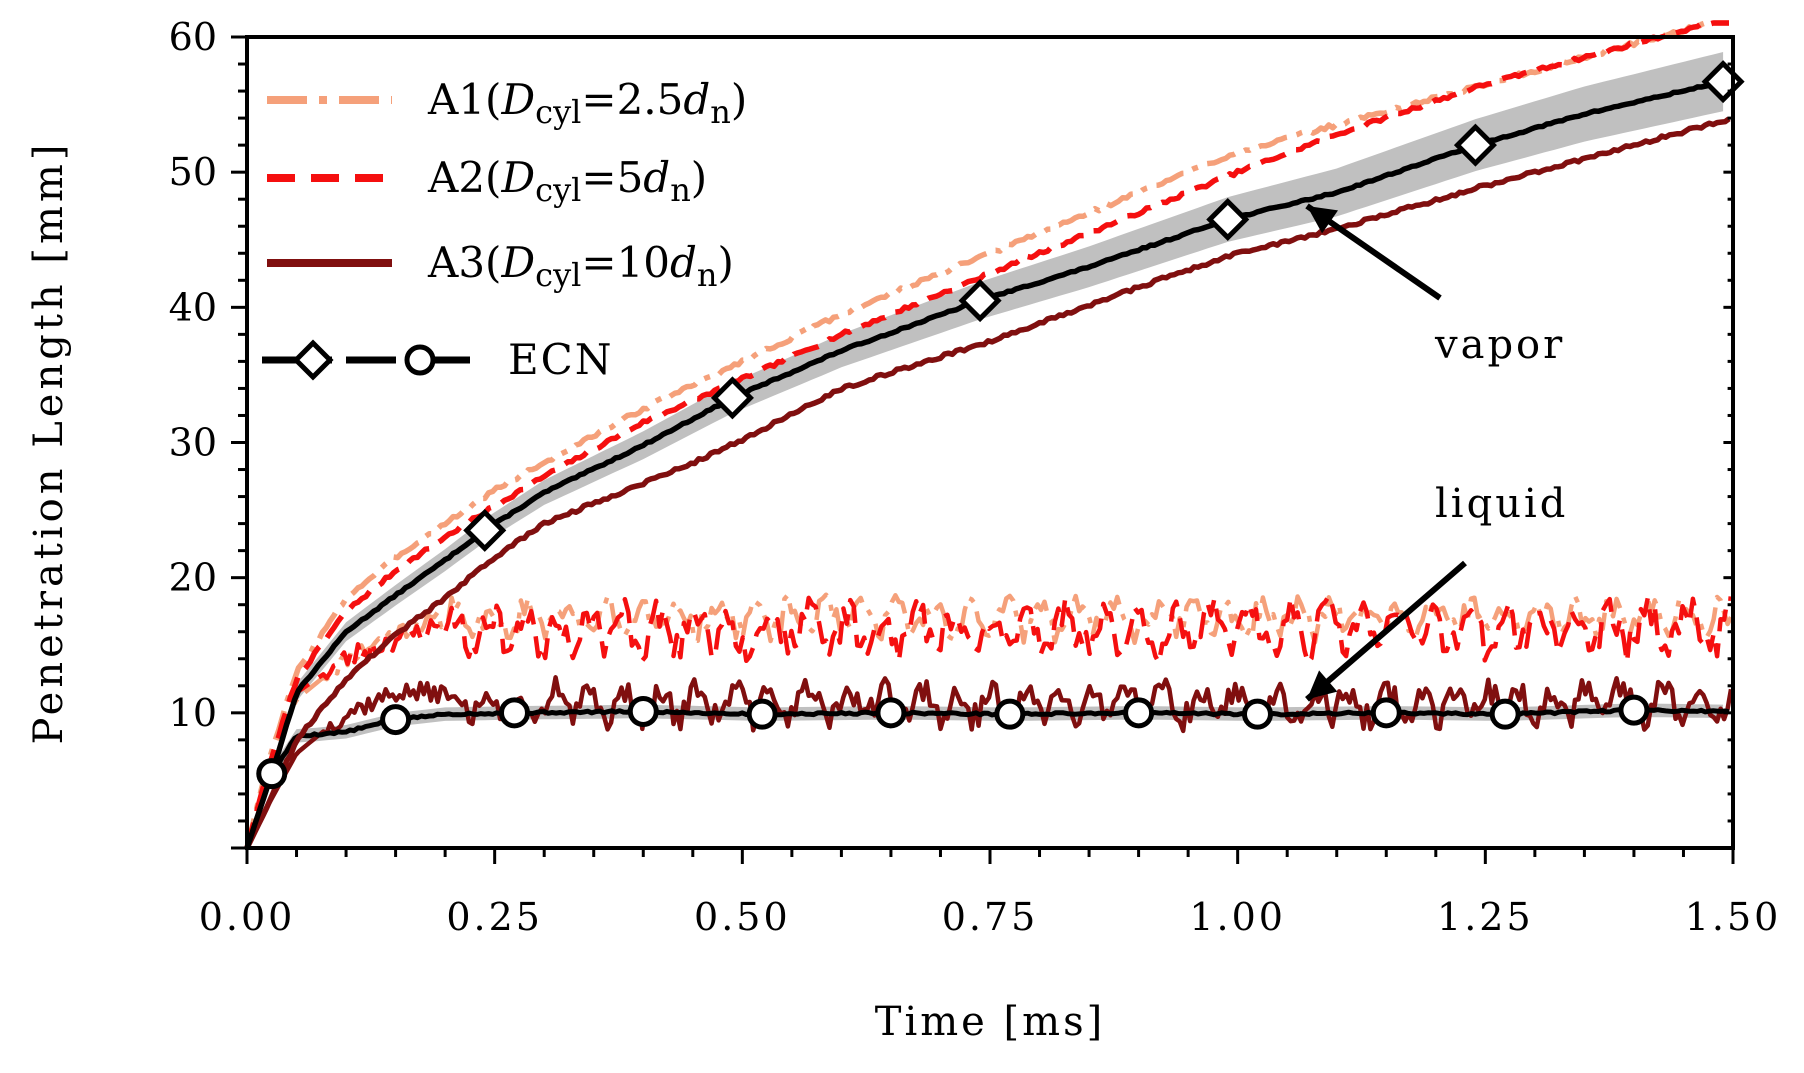 The height and width of the screenshot is (1073, 1804). I want to click on legend-circle-marker, so click(420, 360).